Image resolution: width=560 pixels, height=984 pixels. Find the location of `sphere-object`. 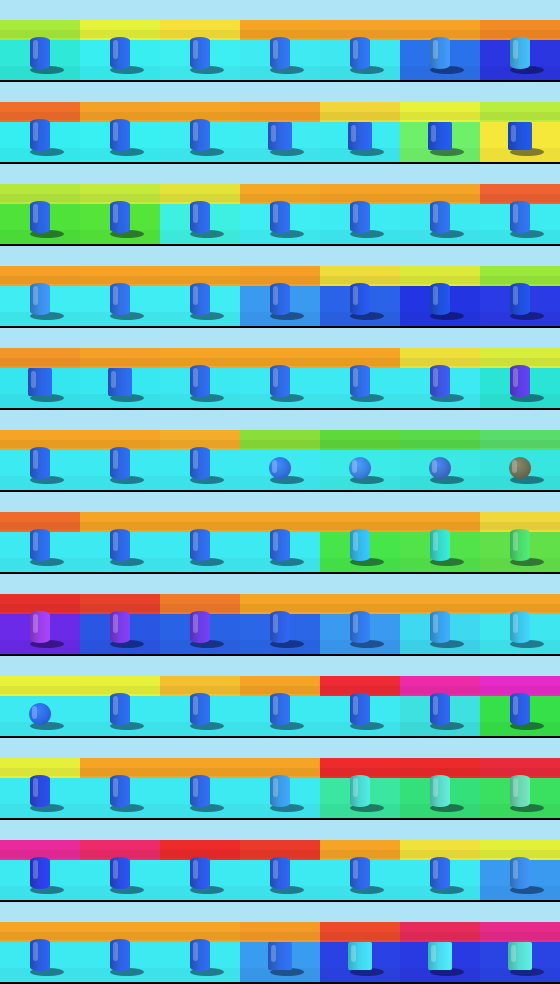

sphere-object is located at coordinates (40, 714).